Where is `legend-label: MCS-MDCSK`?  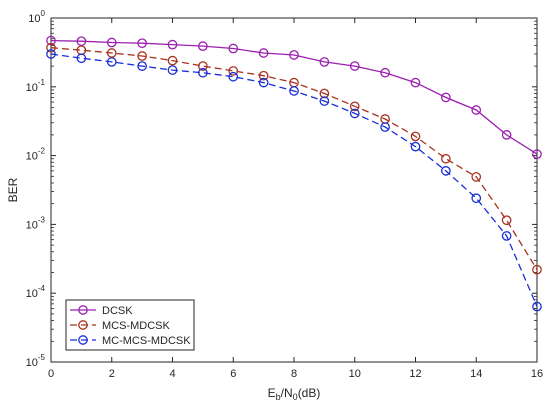
legend-label: MCS-MDCSK is located at coordinates (136, 326).